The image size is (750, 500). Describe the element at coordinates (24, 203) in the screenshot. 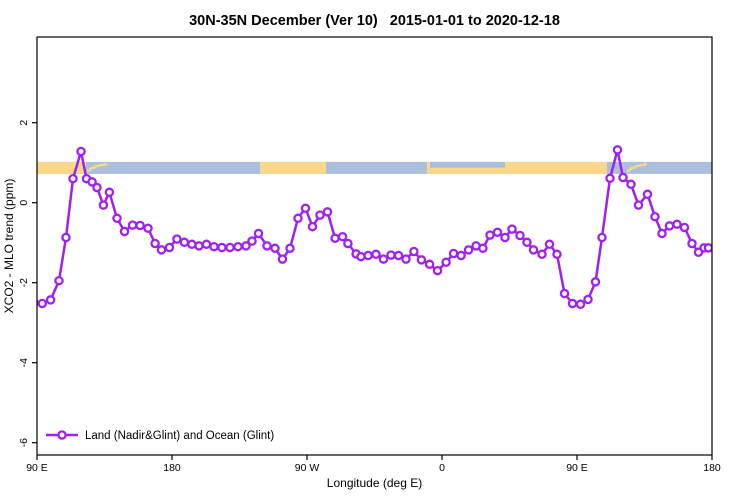

I see `y-tick-label: 0` at that location.